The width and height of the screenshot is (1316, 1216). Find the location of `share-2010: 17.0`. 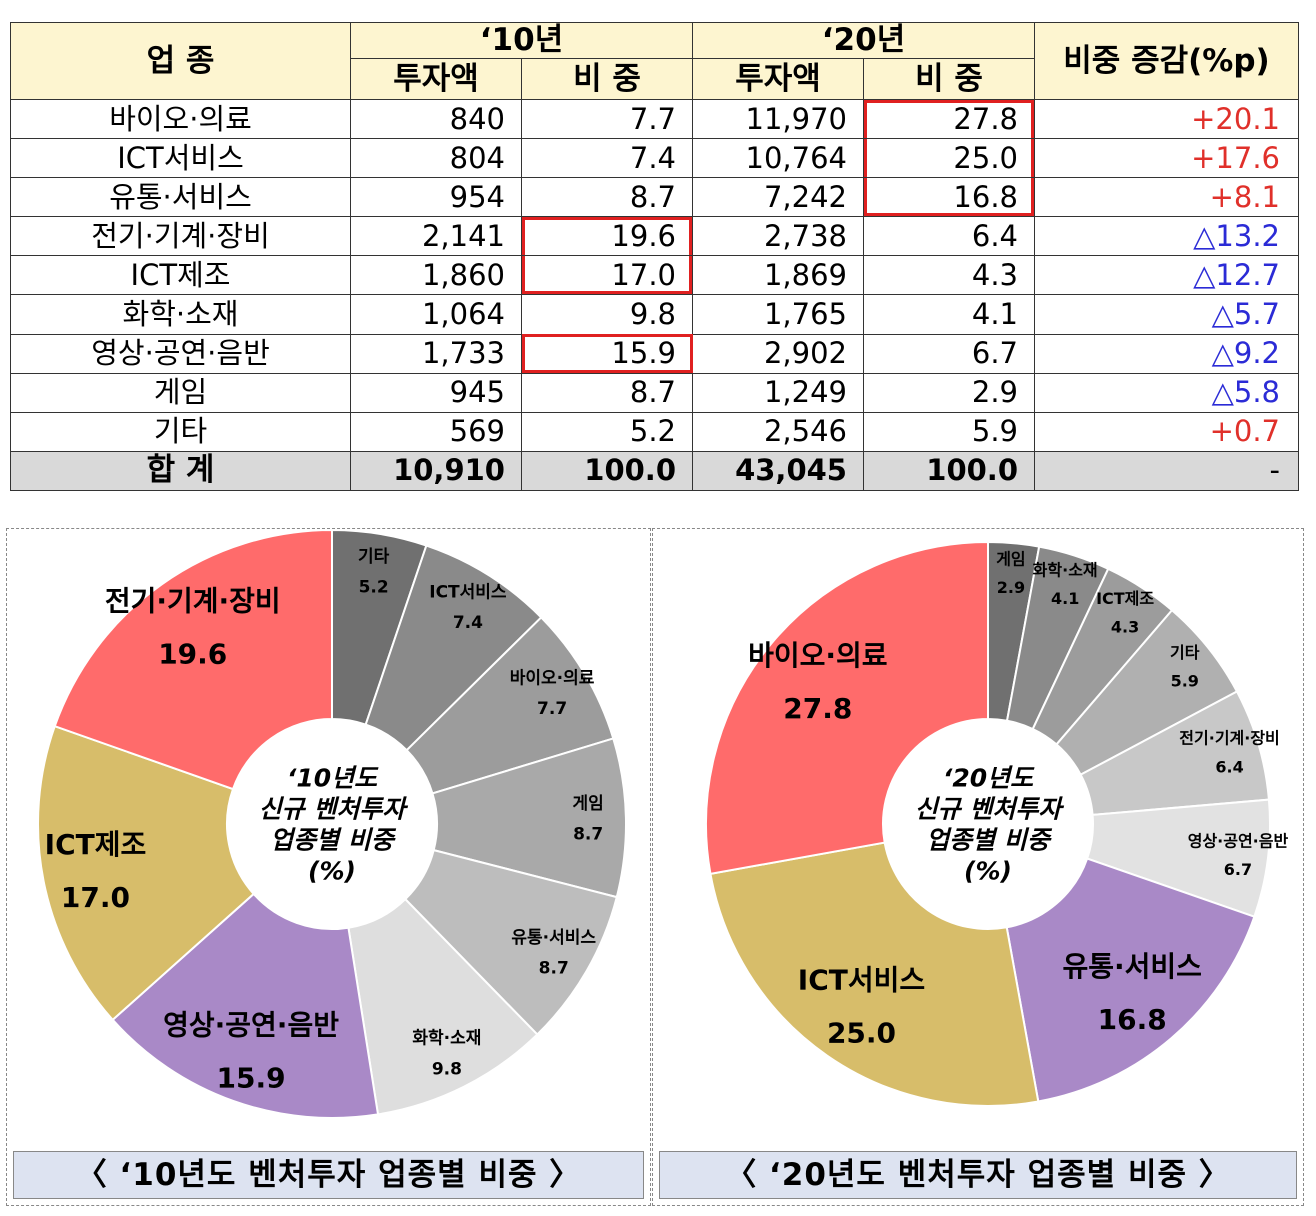

share-2010: 17.0 is located at coordinates (607, 275).